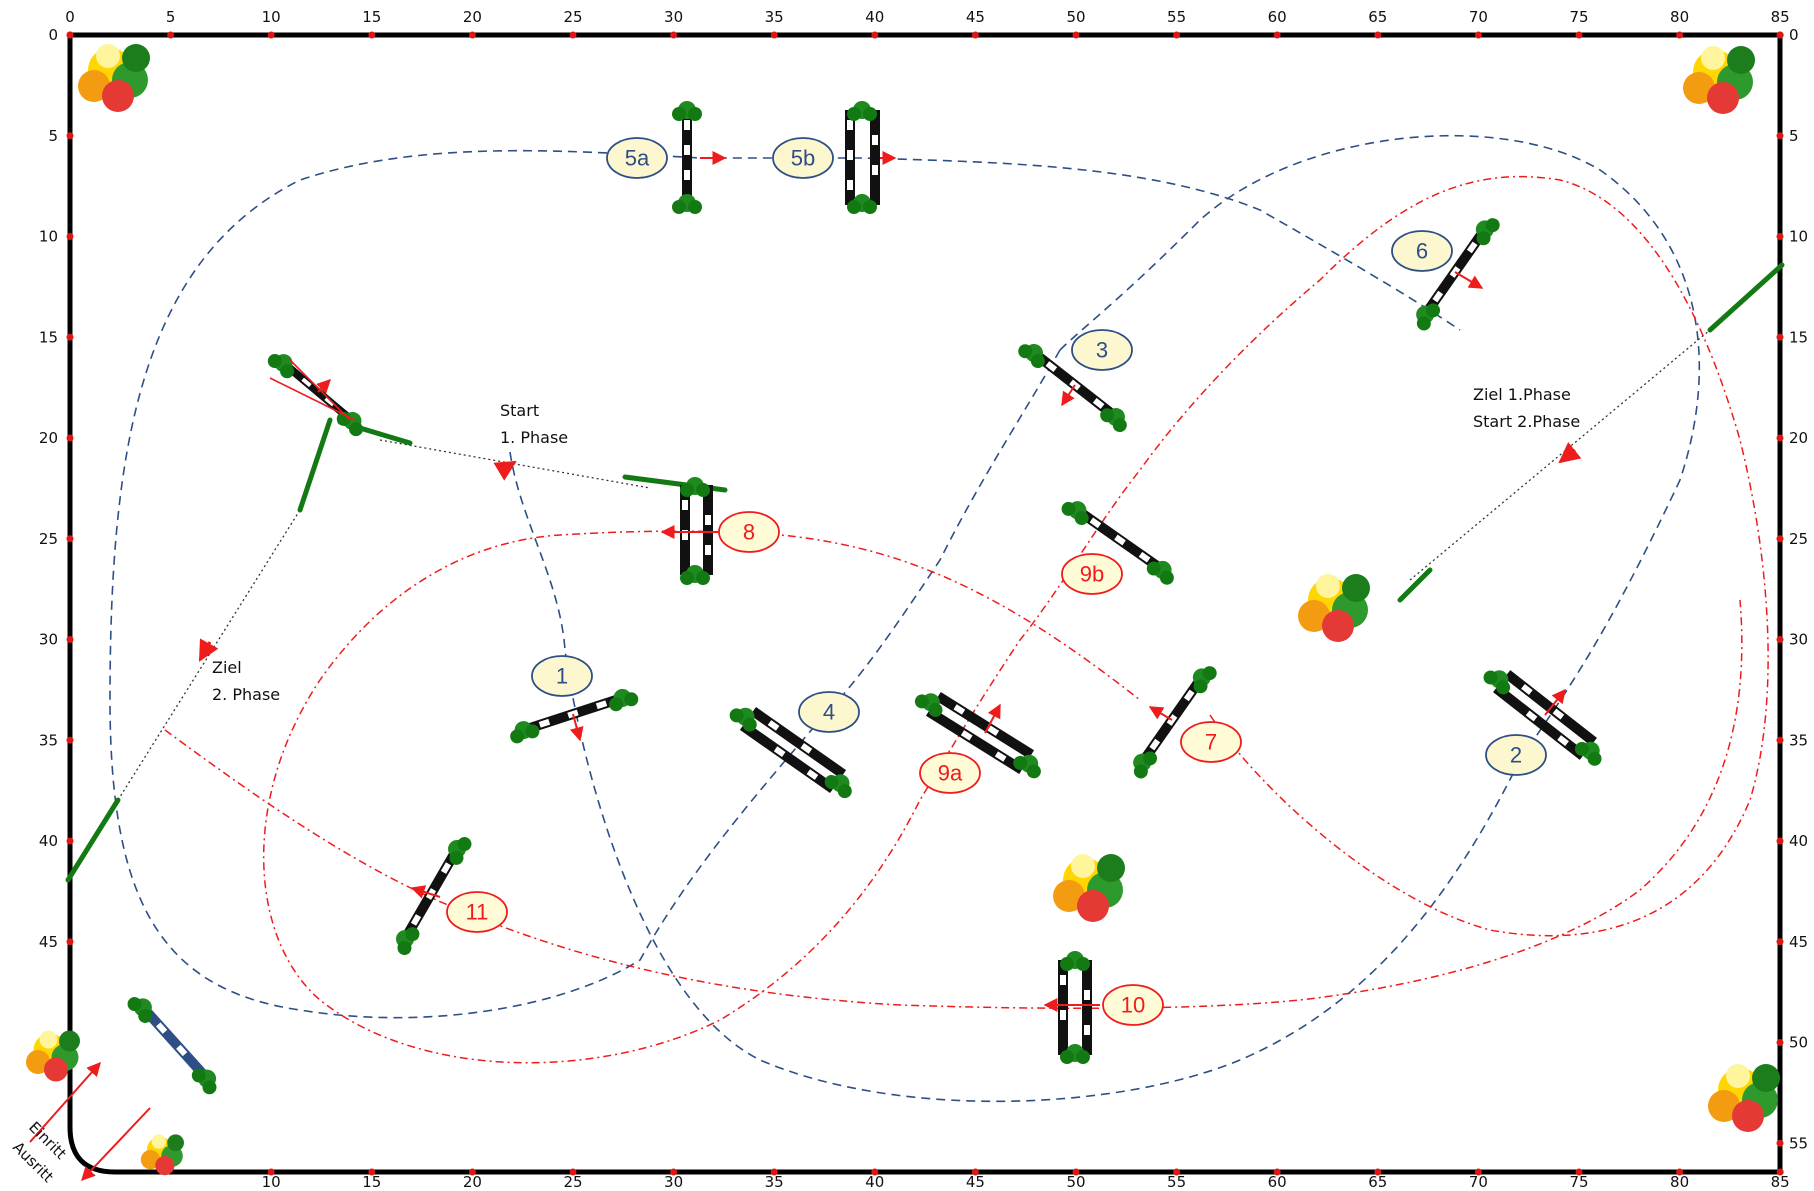 The image size is (1814, 1191). Describe the element at coordinates (1469, 280) in the screenshot. I see `jump-6-arrow` at that location.